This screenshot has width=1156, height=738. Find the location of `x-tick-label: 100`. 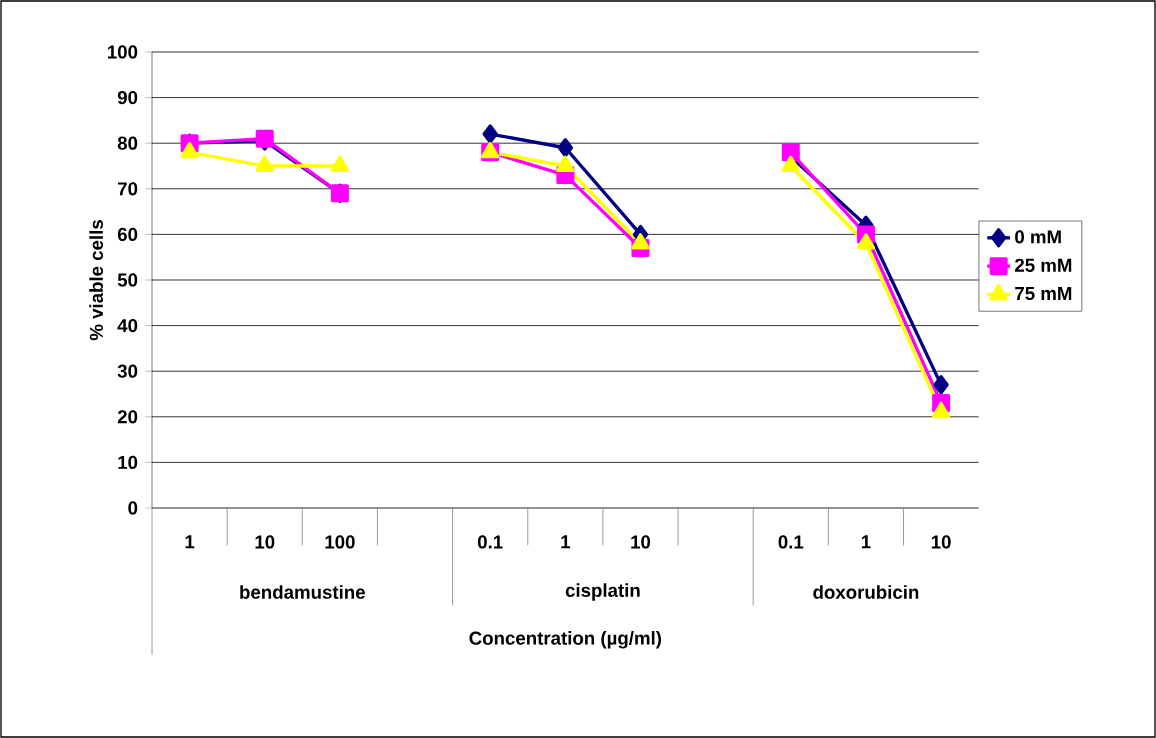

x-tick-label: 100 is located at coordinates (340, 542).